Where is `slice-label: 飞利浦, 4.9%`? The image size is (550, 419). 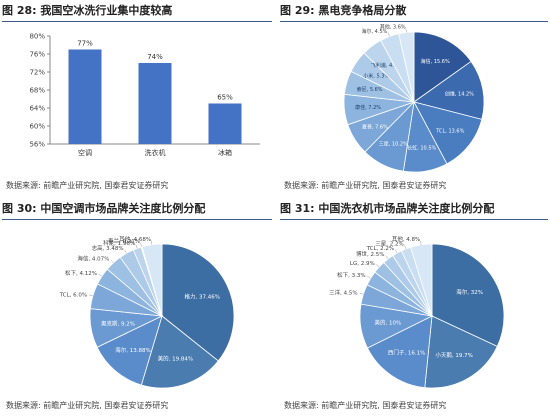 slice-label: 飞利浦, 4.9% is located at coordinates (386, 65).